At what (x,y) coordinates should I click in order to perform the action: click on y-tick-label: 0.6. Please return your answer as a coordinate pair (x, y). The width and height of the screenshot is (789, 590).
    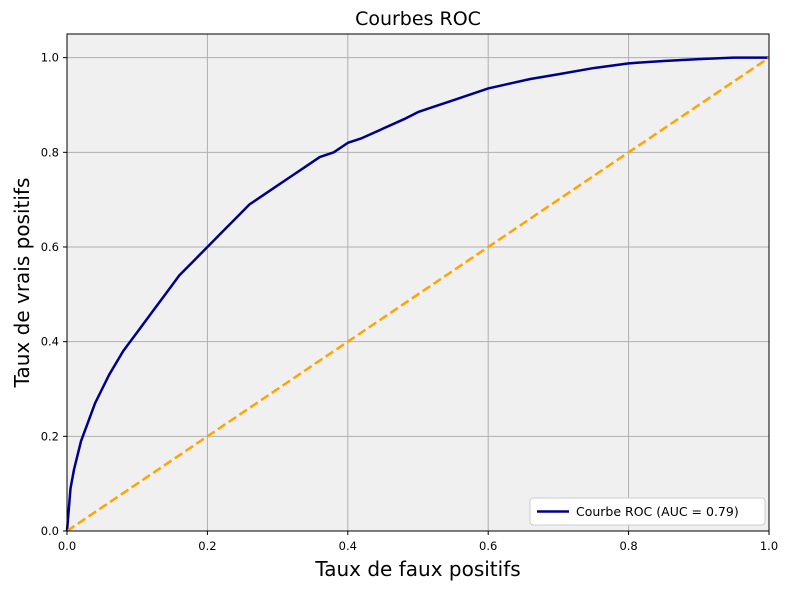
    Looking at the image, I should click on (50, 247).